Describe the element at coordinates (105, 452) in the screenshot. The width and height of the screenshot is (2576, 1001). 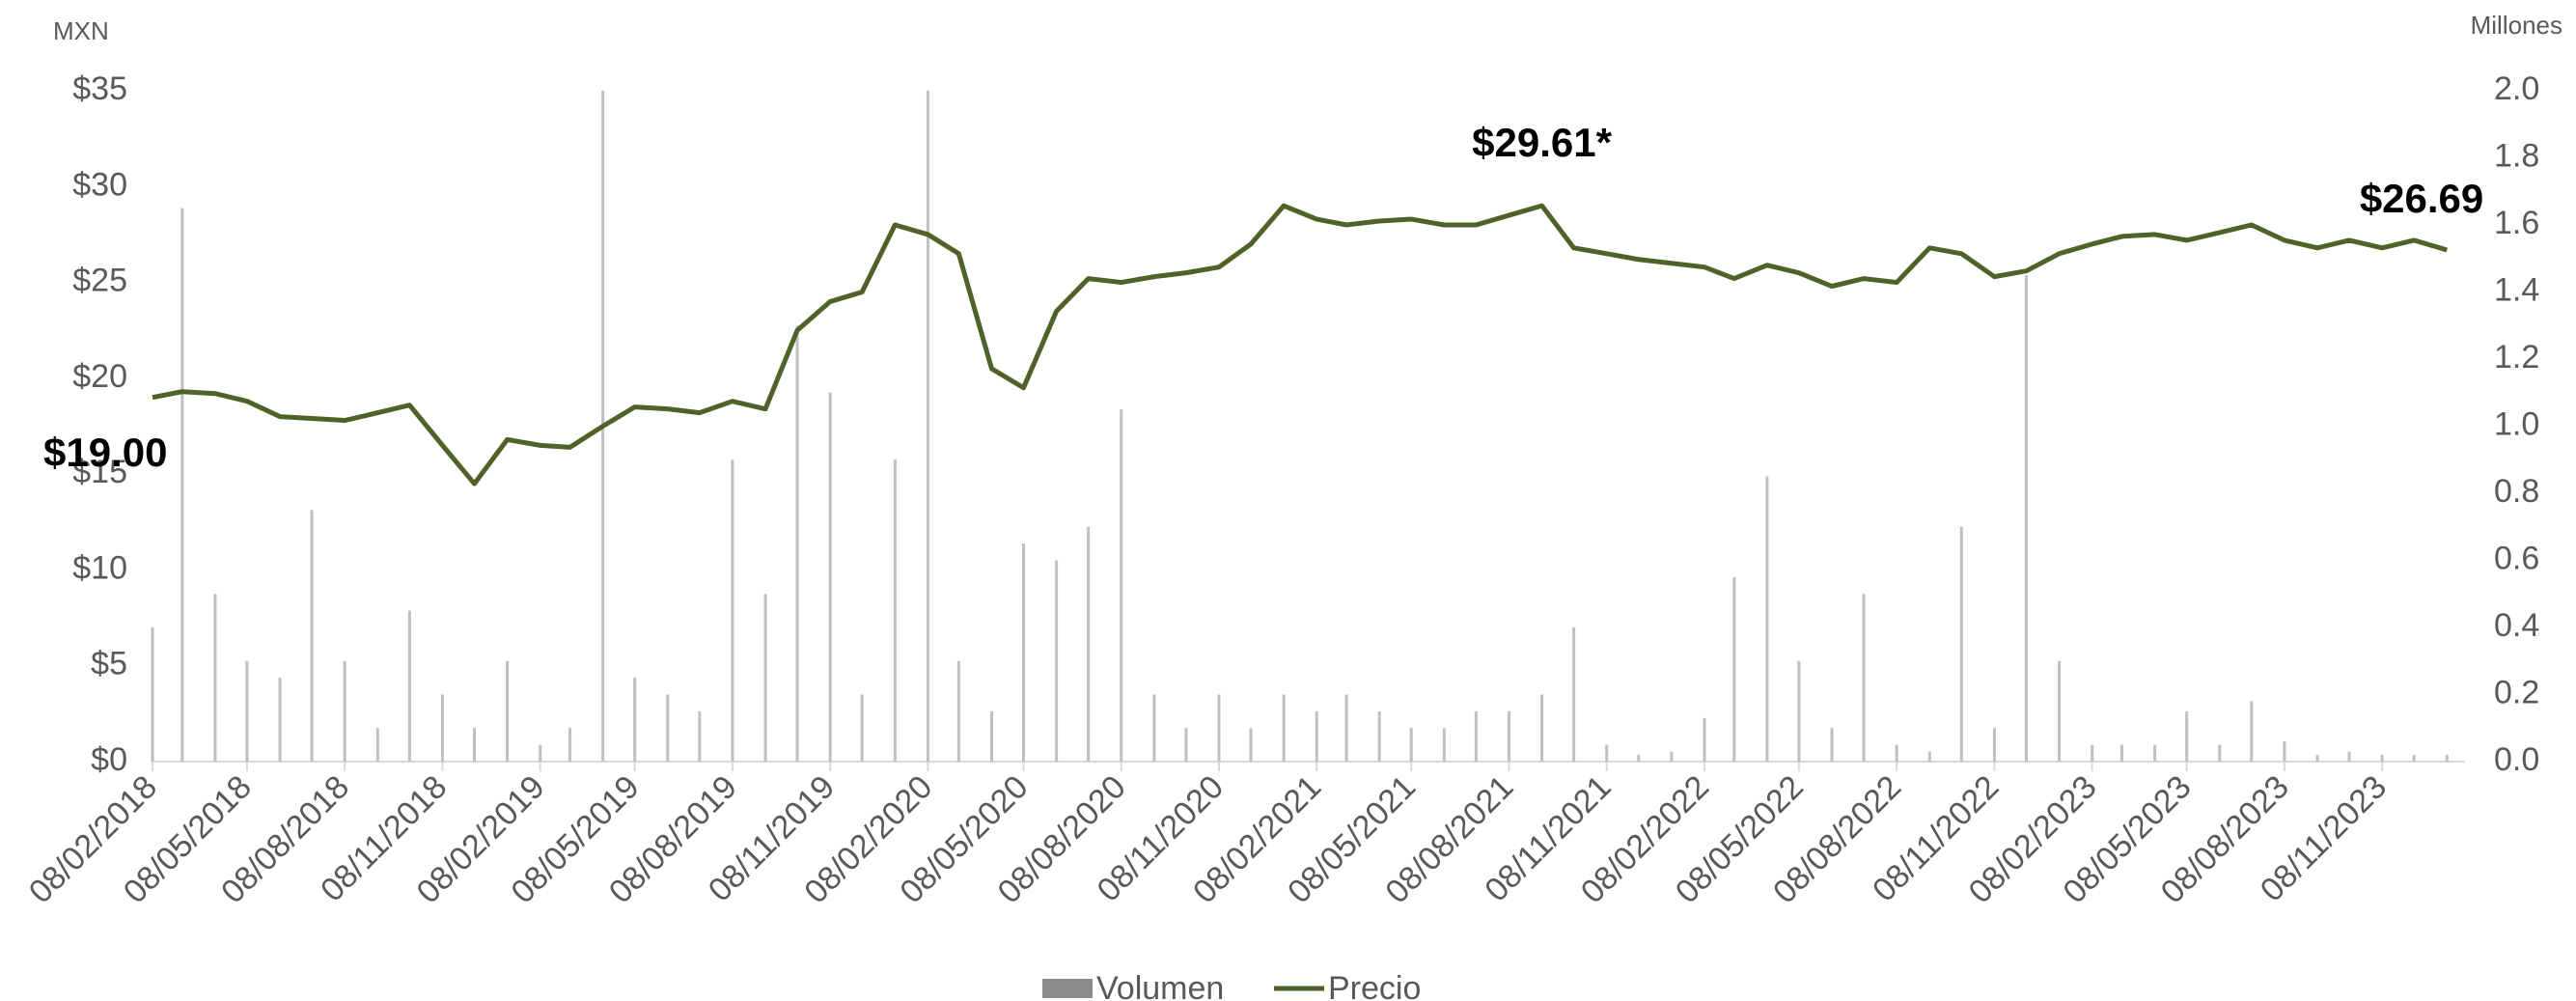
I see `annotation: $19.00` at that location.